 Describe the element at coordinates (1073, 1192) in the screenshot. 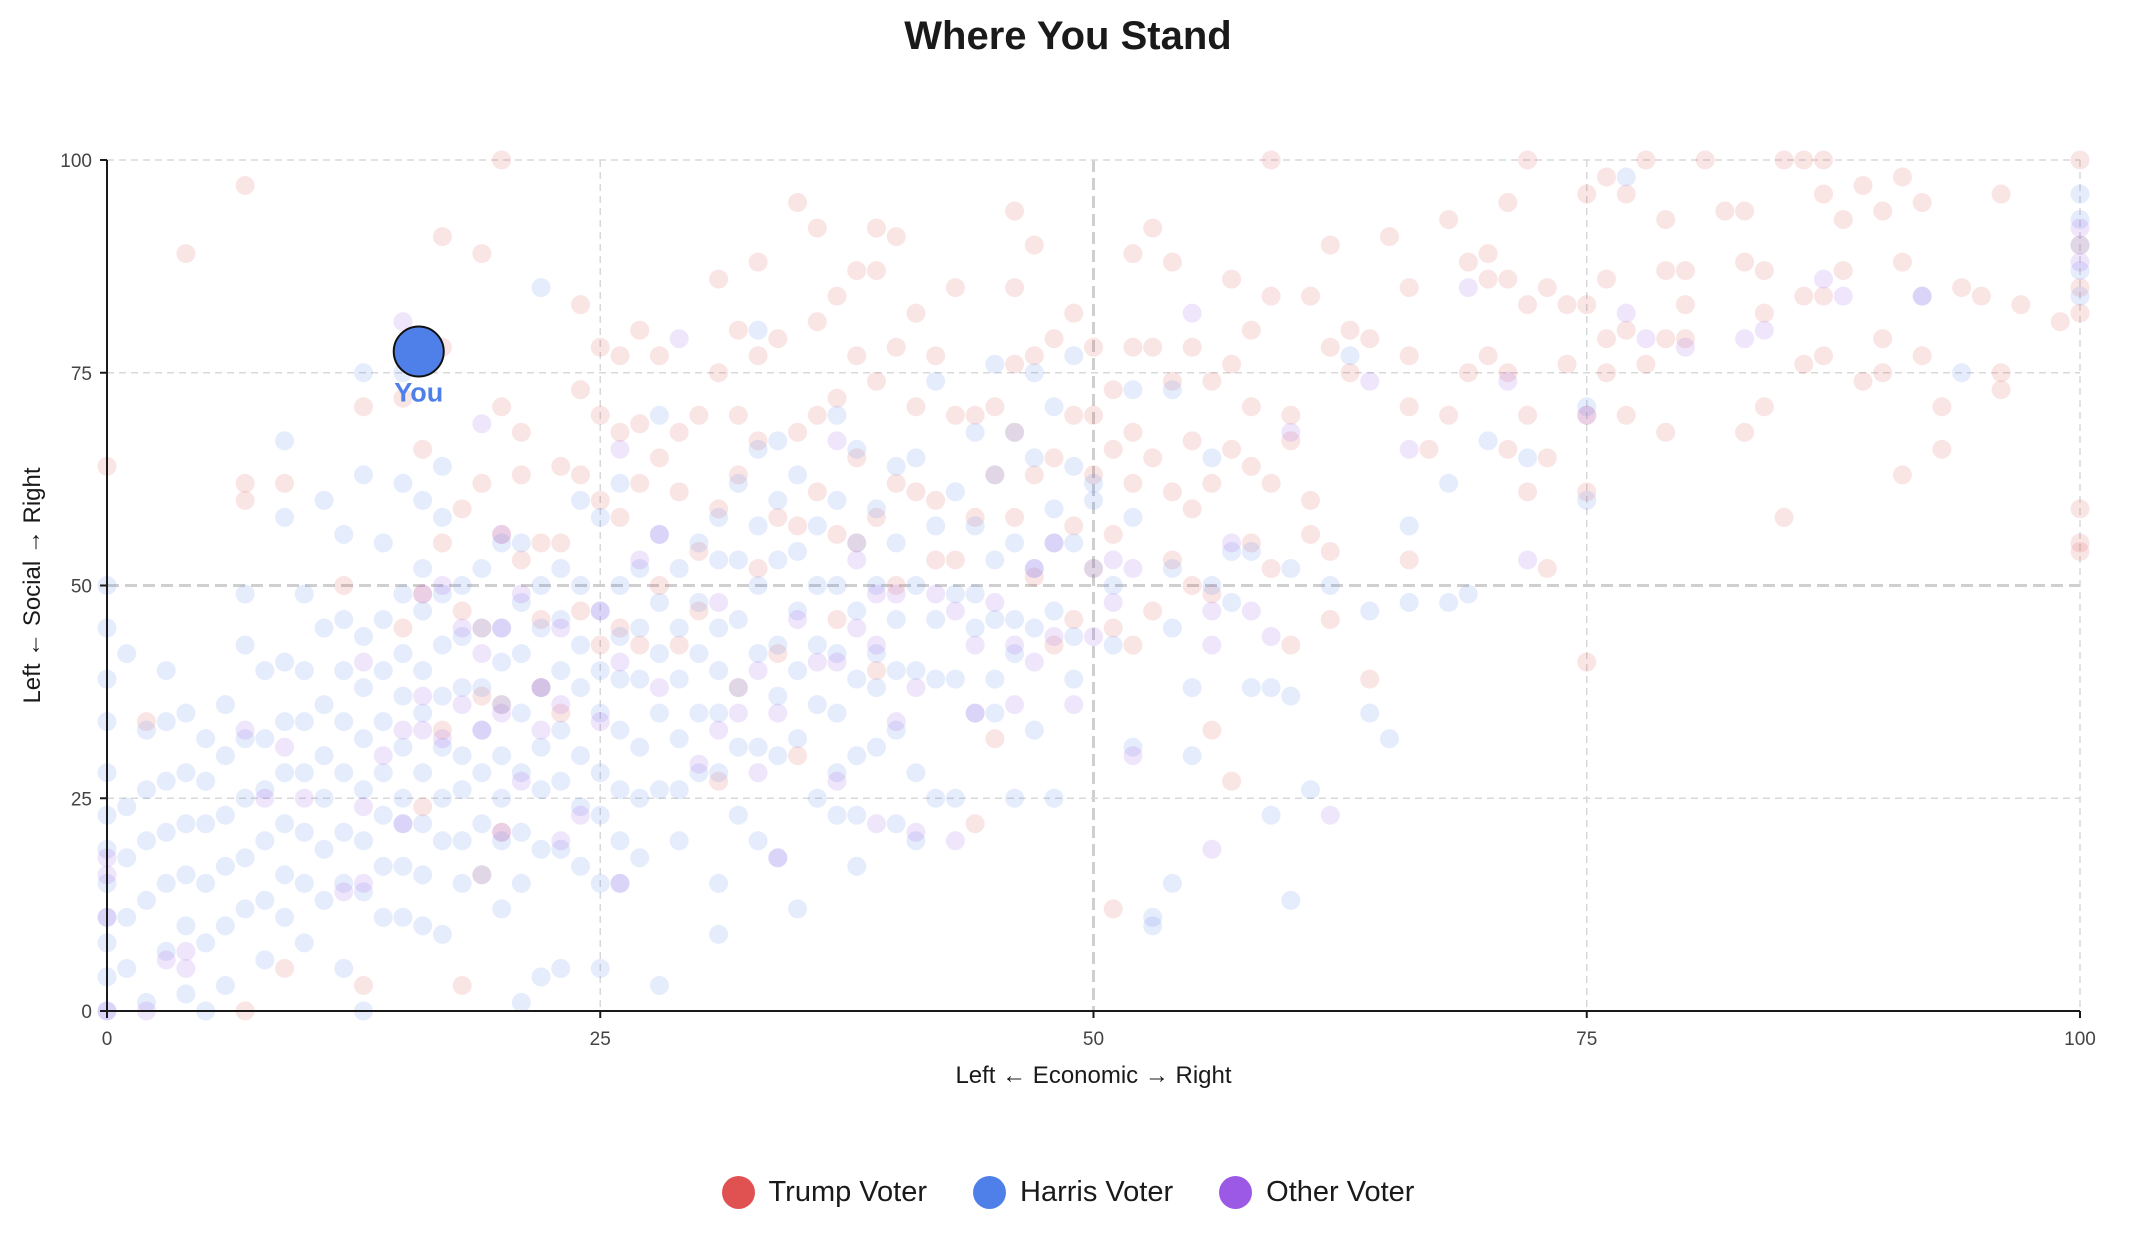

I see `legend-item-harris: Harris Voter` at that location.